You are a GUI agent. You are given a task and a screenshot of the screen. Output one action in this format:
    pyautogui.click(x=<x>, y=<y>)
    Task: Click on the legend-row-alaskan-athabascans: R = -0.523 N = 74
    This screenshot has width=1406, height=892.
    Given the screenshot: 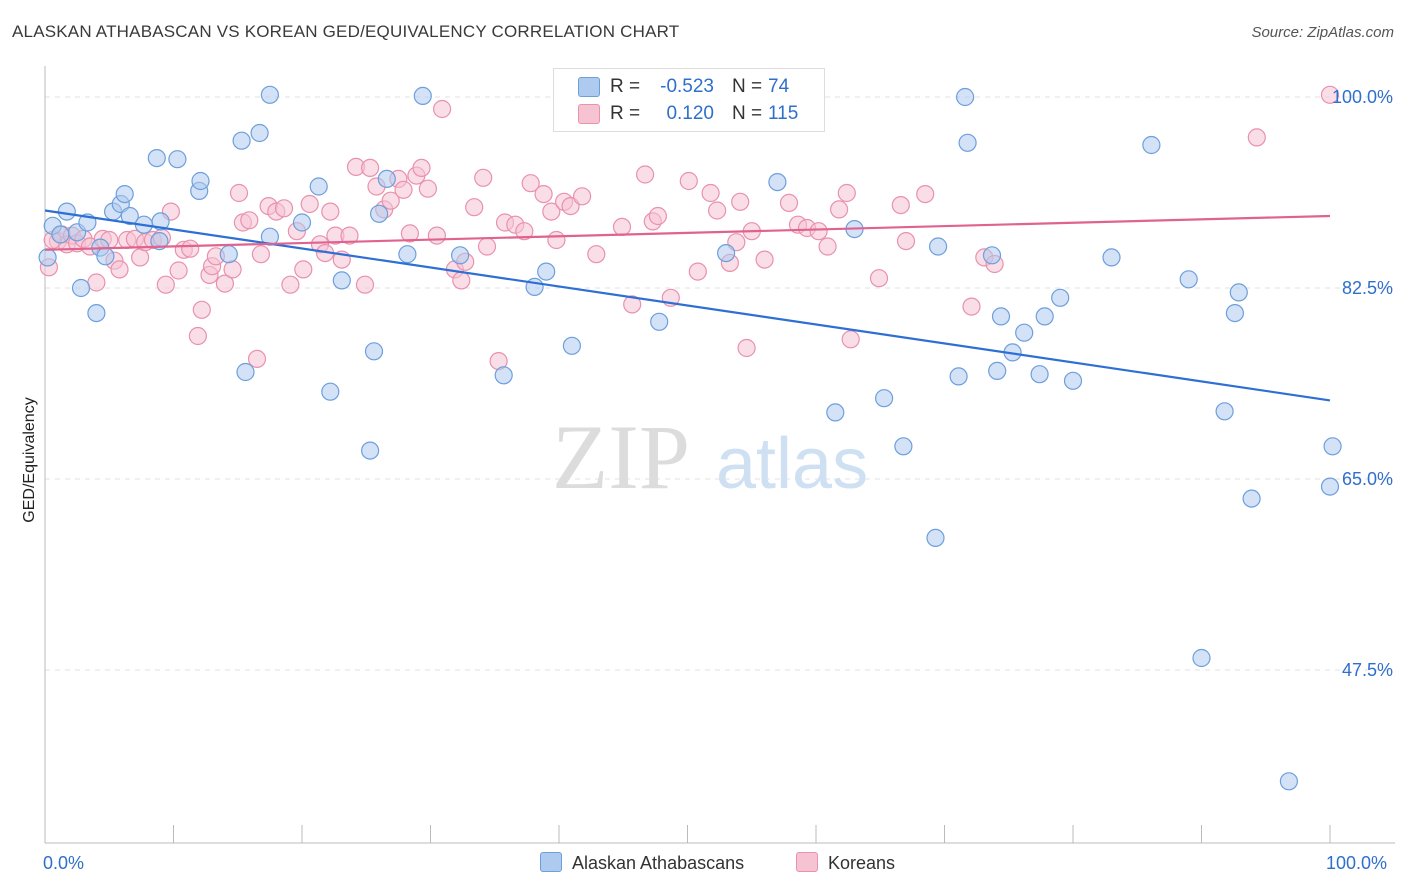 What is the action you would take?
    pyautogui.click(x=689, y=87)
    